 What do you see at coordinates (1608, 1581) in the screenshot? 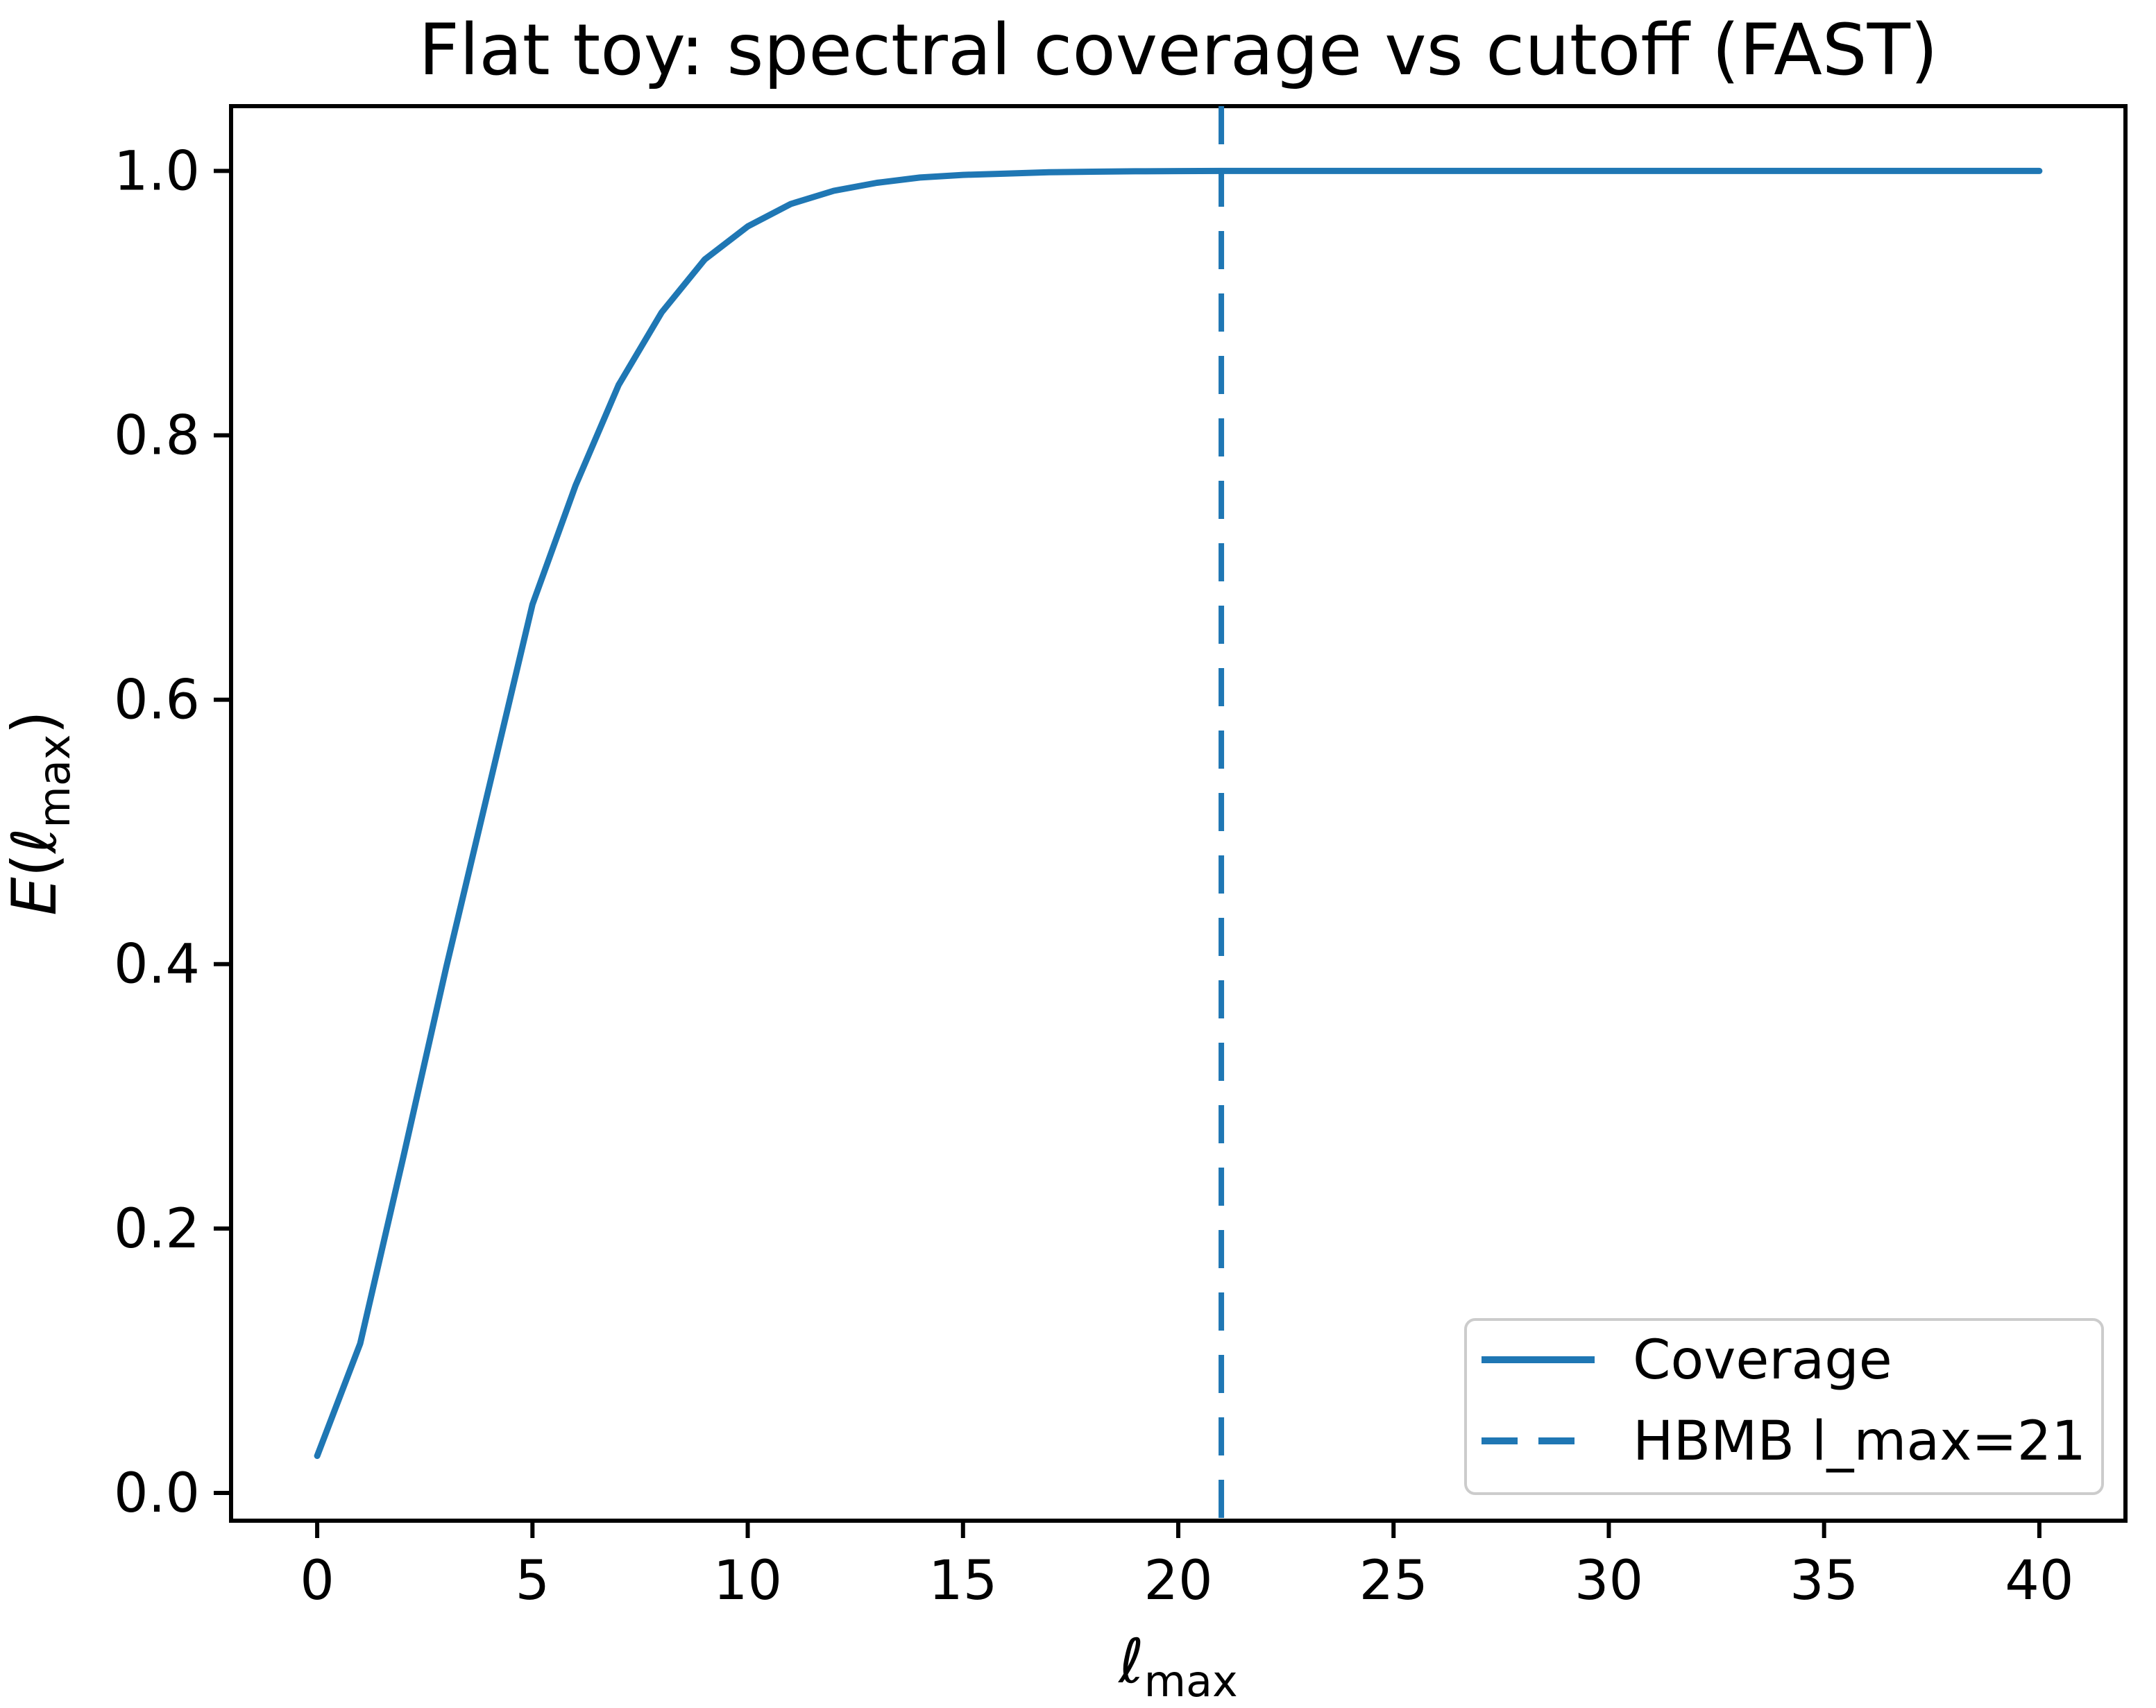
I see `x-tick-label: 30` at bounding box center [1608, 1581].